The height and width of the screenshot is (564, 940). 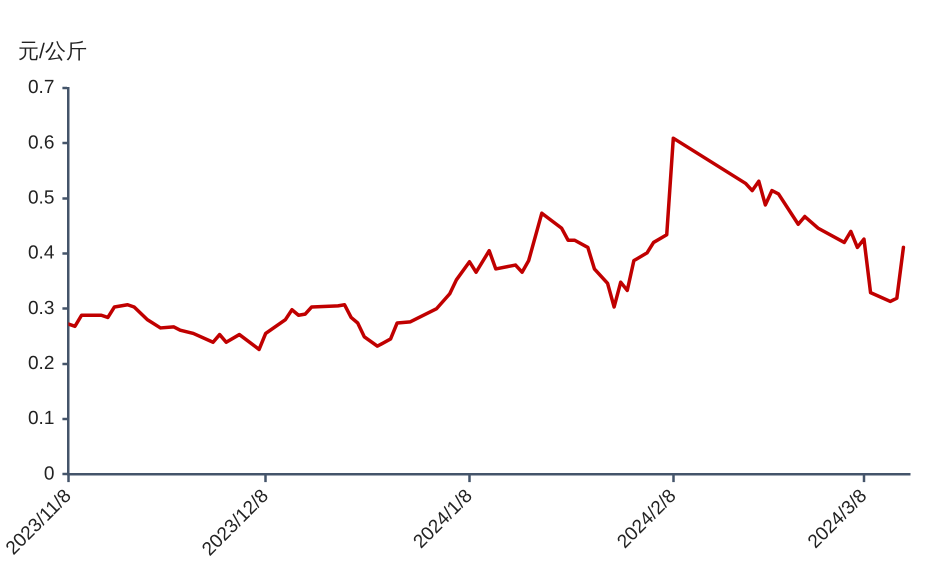 What do you see at coordinates (41, 308) in the screenshot?
I see `y-tick-label: 0.3` at bounding box center [41, 308].